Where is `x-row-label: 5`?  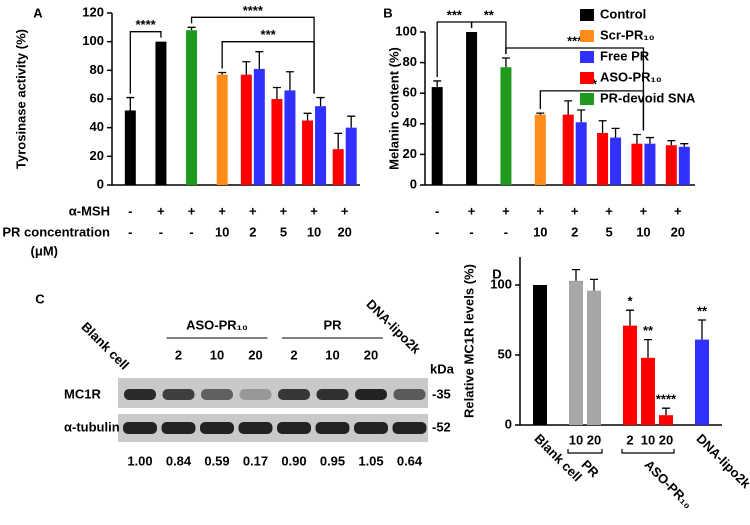 x-row-label: 5 is located at coordinates (608, 231).